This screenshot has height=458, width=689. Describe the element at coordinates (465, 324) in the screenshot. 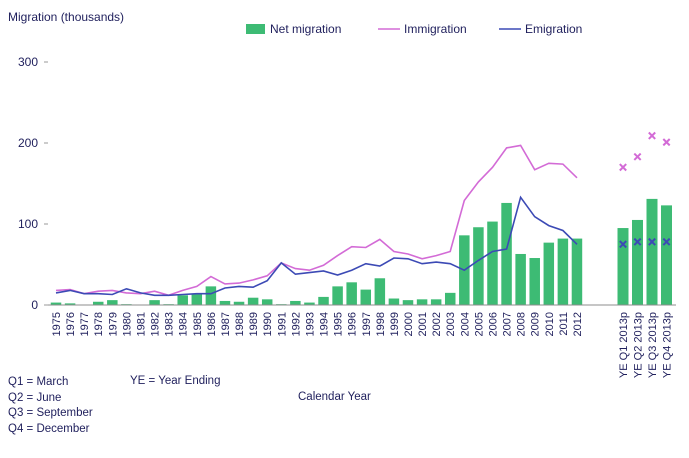

I see `x-tick-label: 2004` at that location.